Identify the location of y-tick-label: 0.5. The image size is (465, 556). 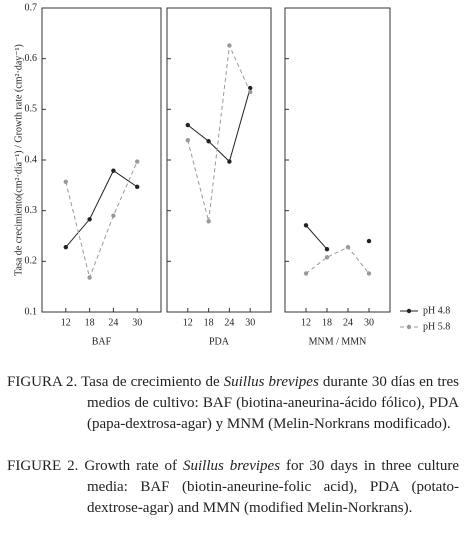
(31, 109).